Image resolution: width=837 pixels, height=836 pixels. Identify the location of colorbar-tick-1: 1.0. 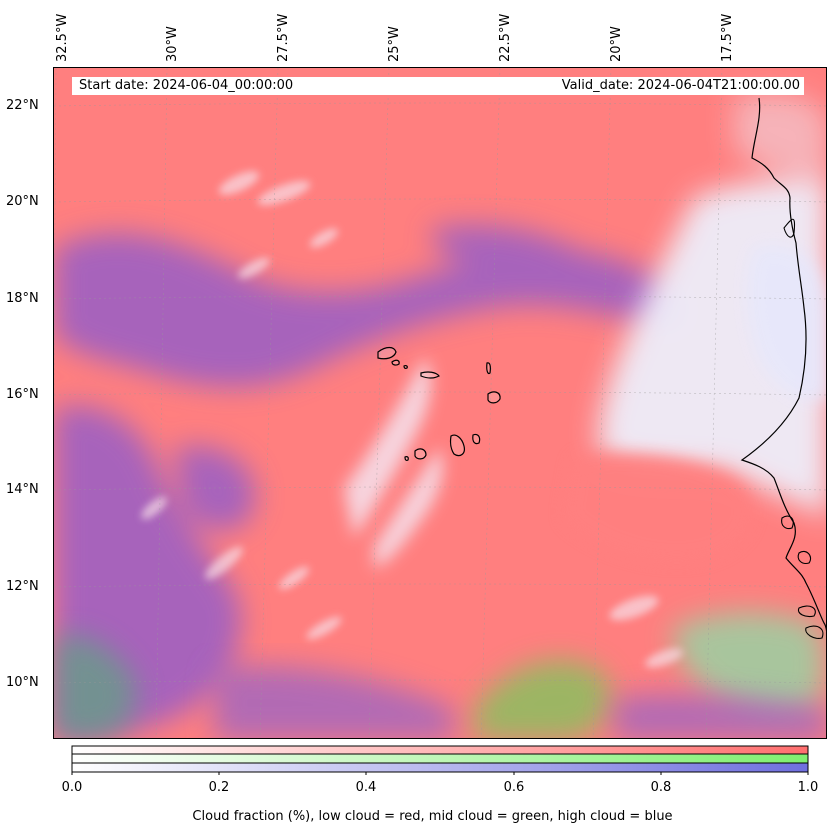
(808, 787).